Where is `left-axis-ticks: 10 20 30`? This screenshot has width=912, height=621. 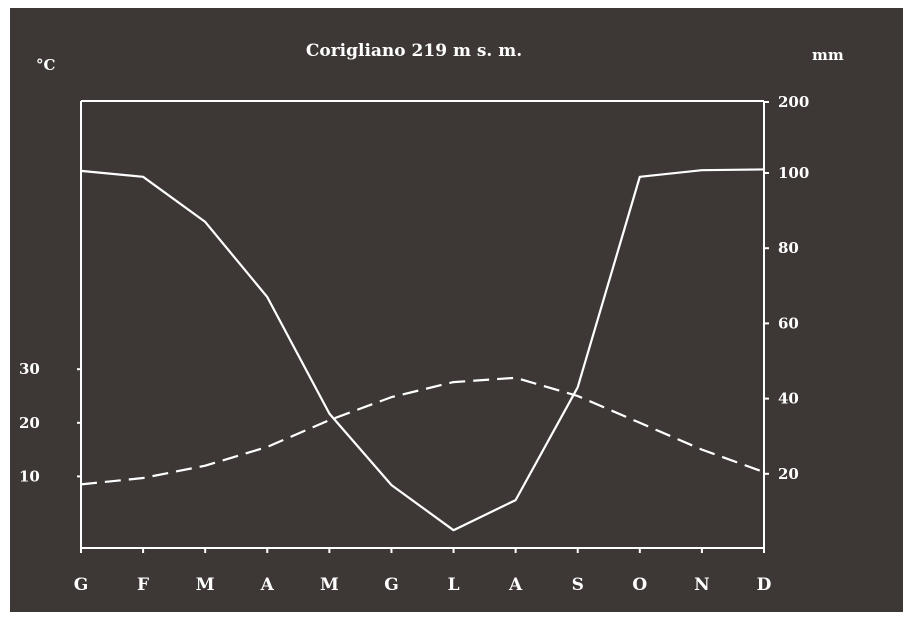
left-axis-ticks: 10 20 30 is located at coordinates (50, 422).